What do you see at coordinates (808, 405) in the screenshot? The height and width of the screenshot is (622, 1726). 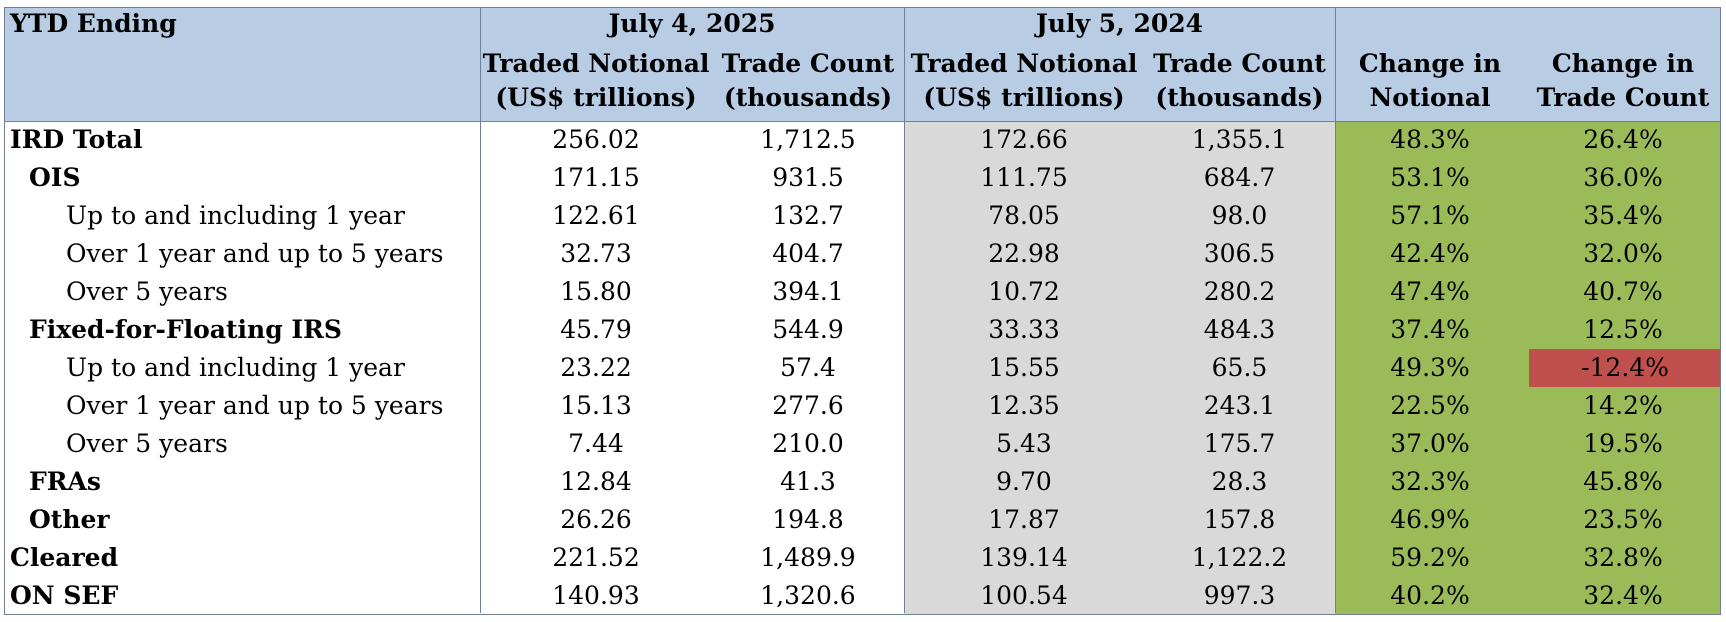 I see `count-2025-cell: 277.6` at bounding box center [808, 405].